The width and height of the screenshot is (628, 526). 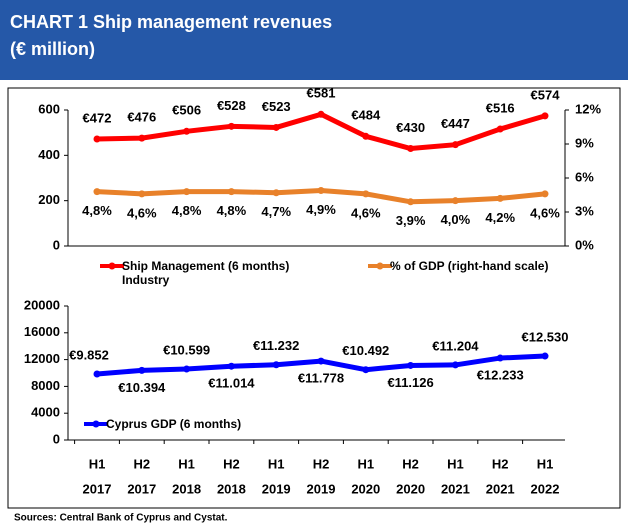 What do you see at coordinates (455, 345) in the screenshot?
I see `data-label: €11.204` at bounding box center [455, 345].